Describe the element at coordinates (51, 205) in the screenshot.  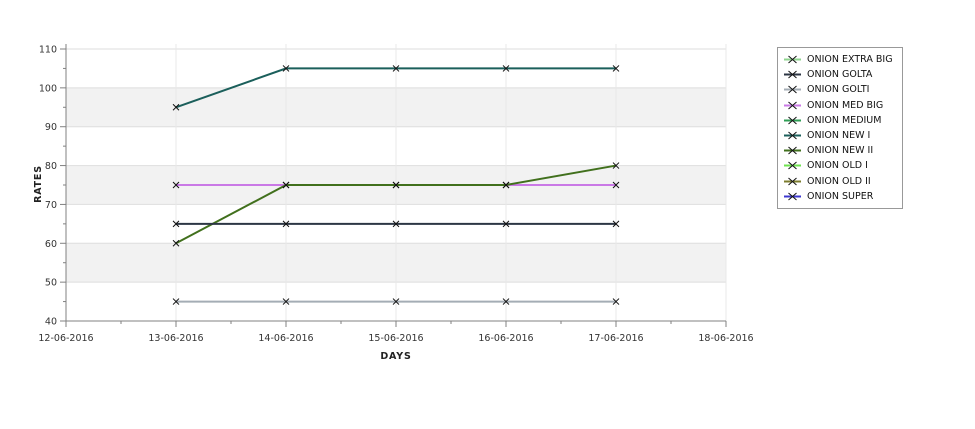
I see `y-tick-label: 70` at that location.